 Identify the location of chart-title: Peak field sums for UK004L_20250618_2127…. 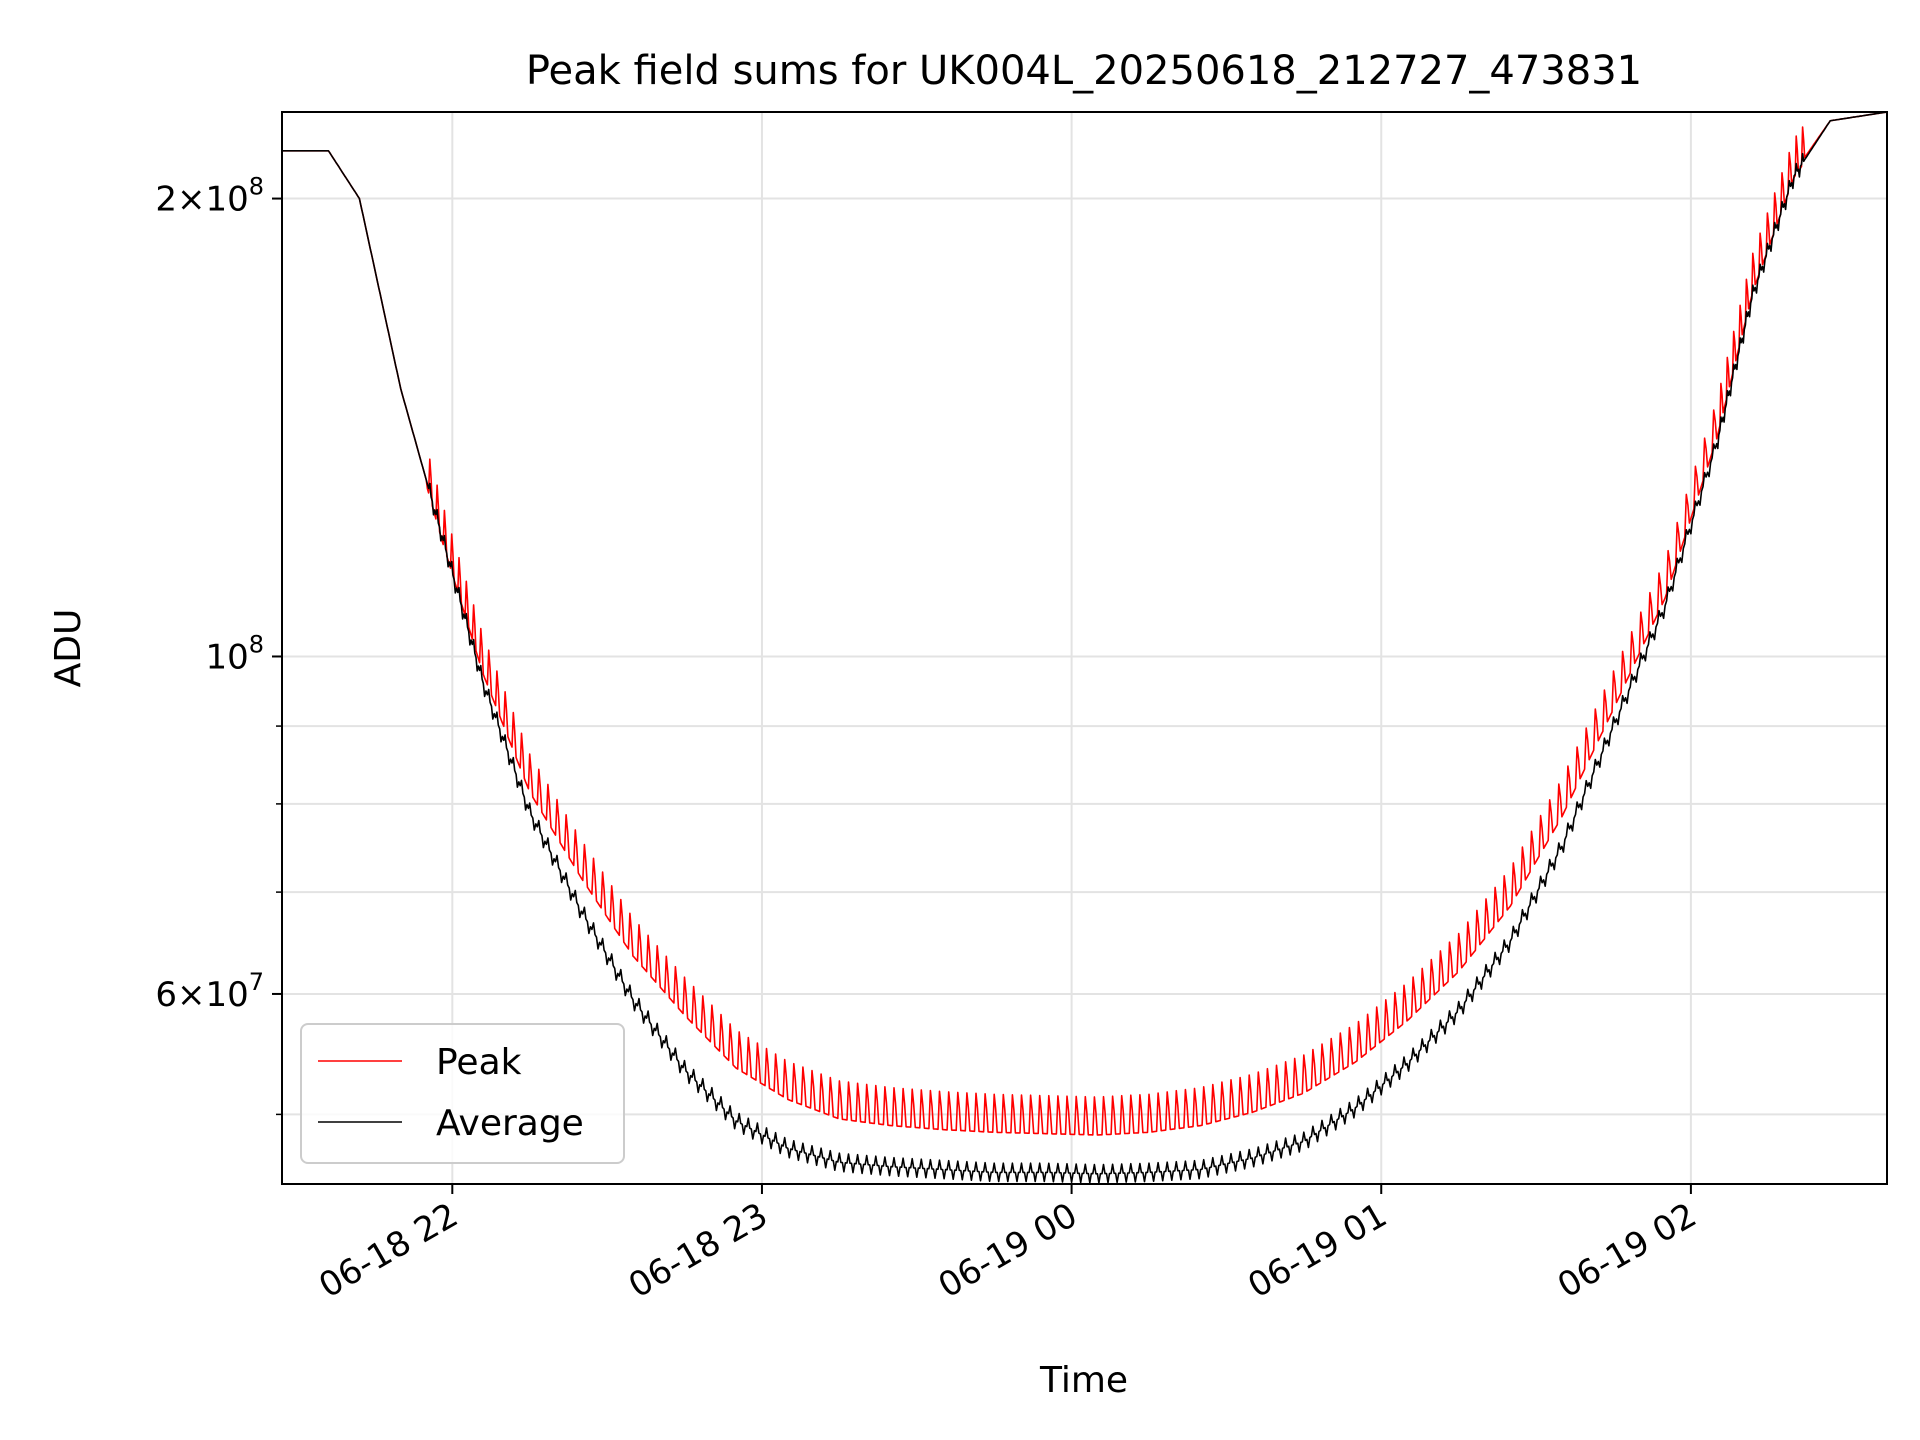
(1084, 71).